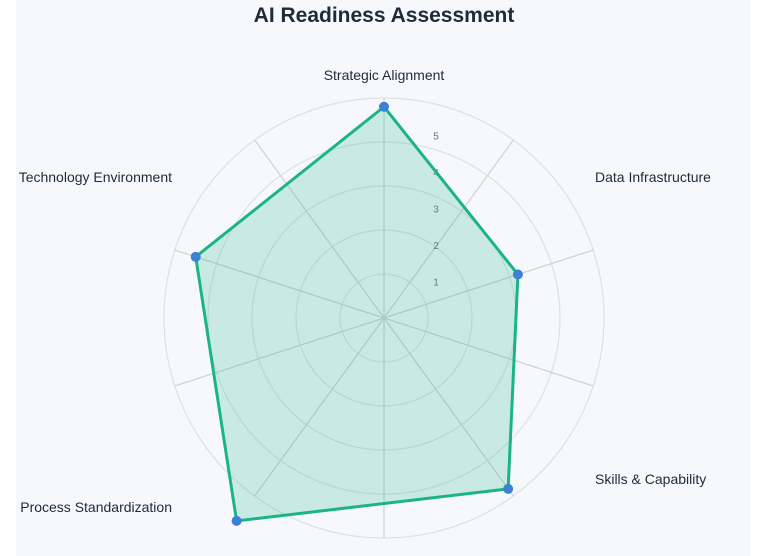 The width and height of the screenshot is (768, 556). I want to click on axis-label: Skills & Capability, so click(650, 479).